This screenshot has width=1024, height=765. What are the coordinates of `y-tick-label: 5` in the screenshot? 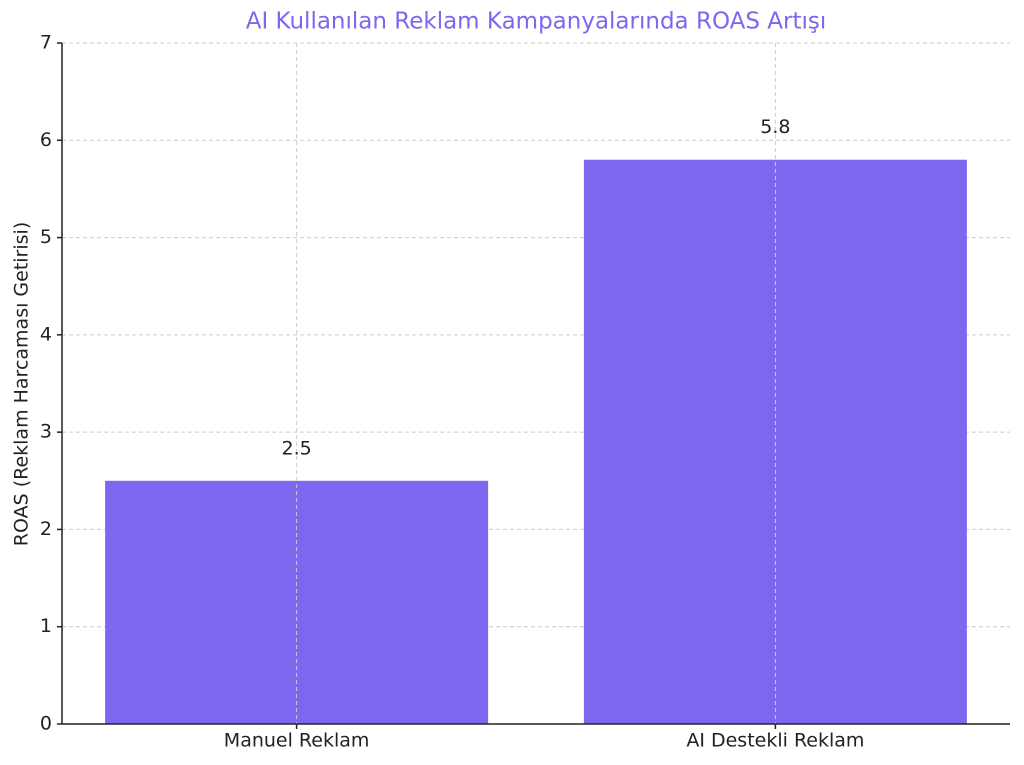 It's located at (46, 237).